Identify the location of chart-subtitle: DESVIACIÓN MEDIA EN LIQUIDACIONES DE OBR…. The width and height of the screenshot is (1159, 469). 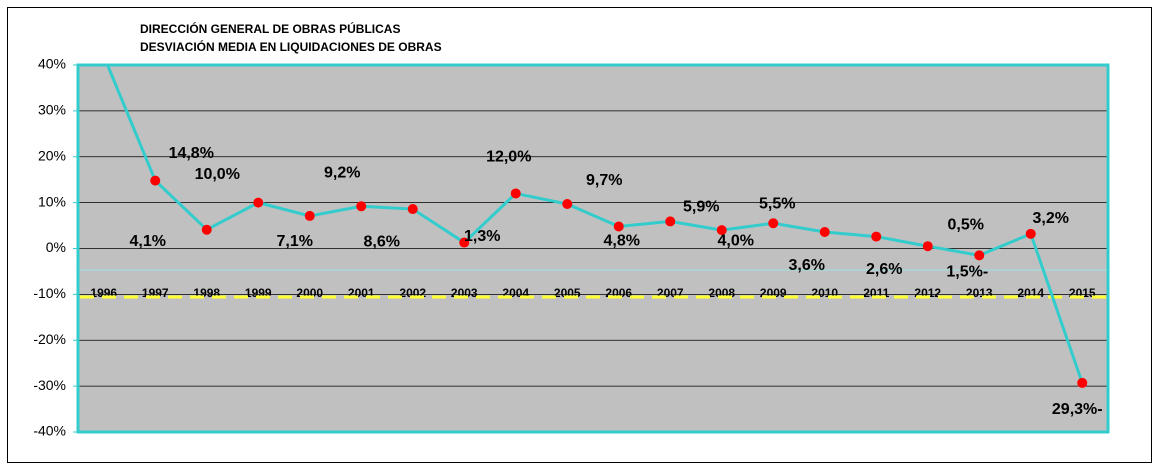
(291, 46).